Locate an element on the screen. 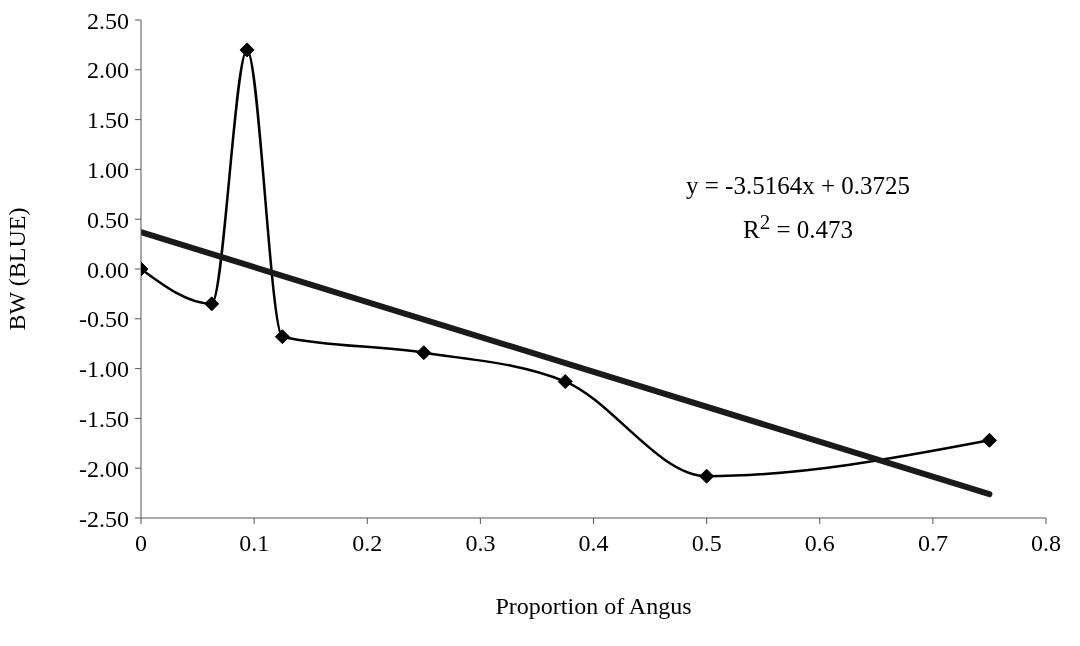 The image size is (1080, 646). x-tick-label: 0.5 is located at coordinates (706, 543).